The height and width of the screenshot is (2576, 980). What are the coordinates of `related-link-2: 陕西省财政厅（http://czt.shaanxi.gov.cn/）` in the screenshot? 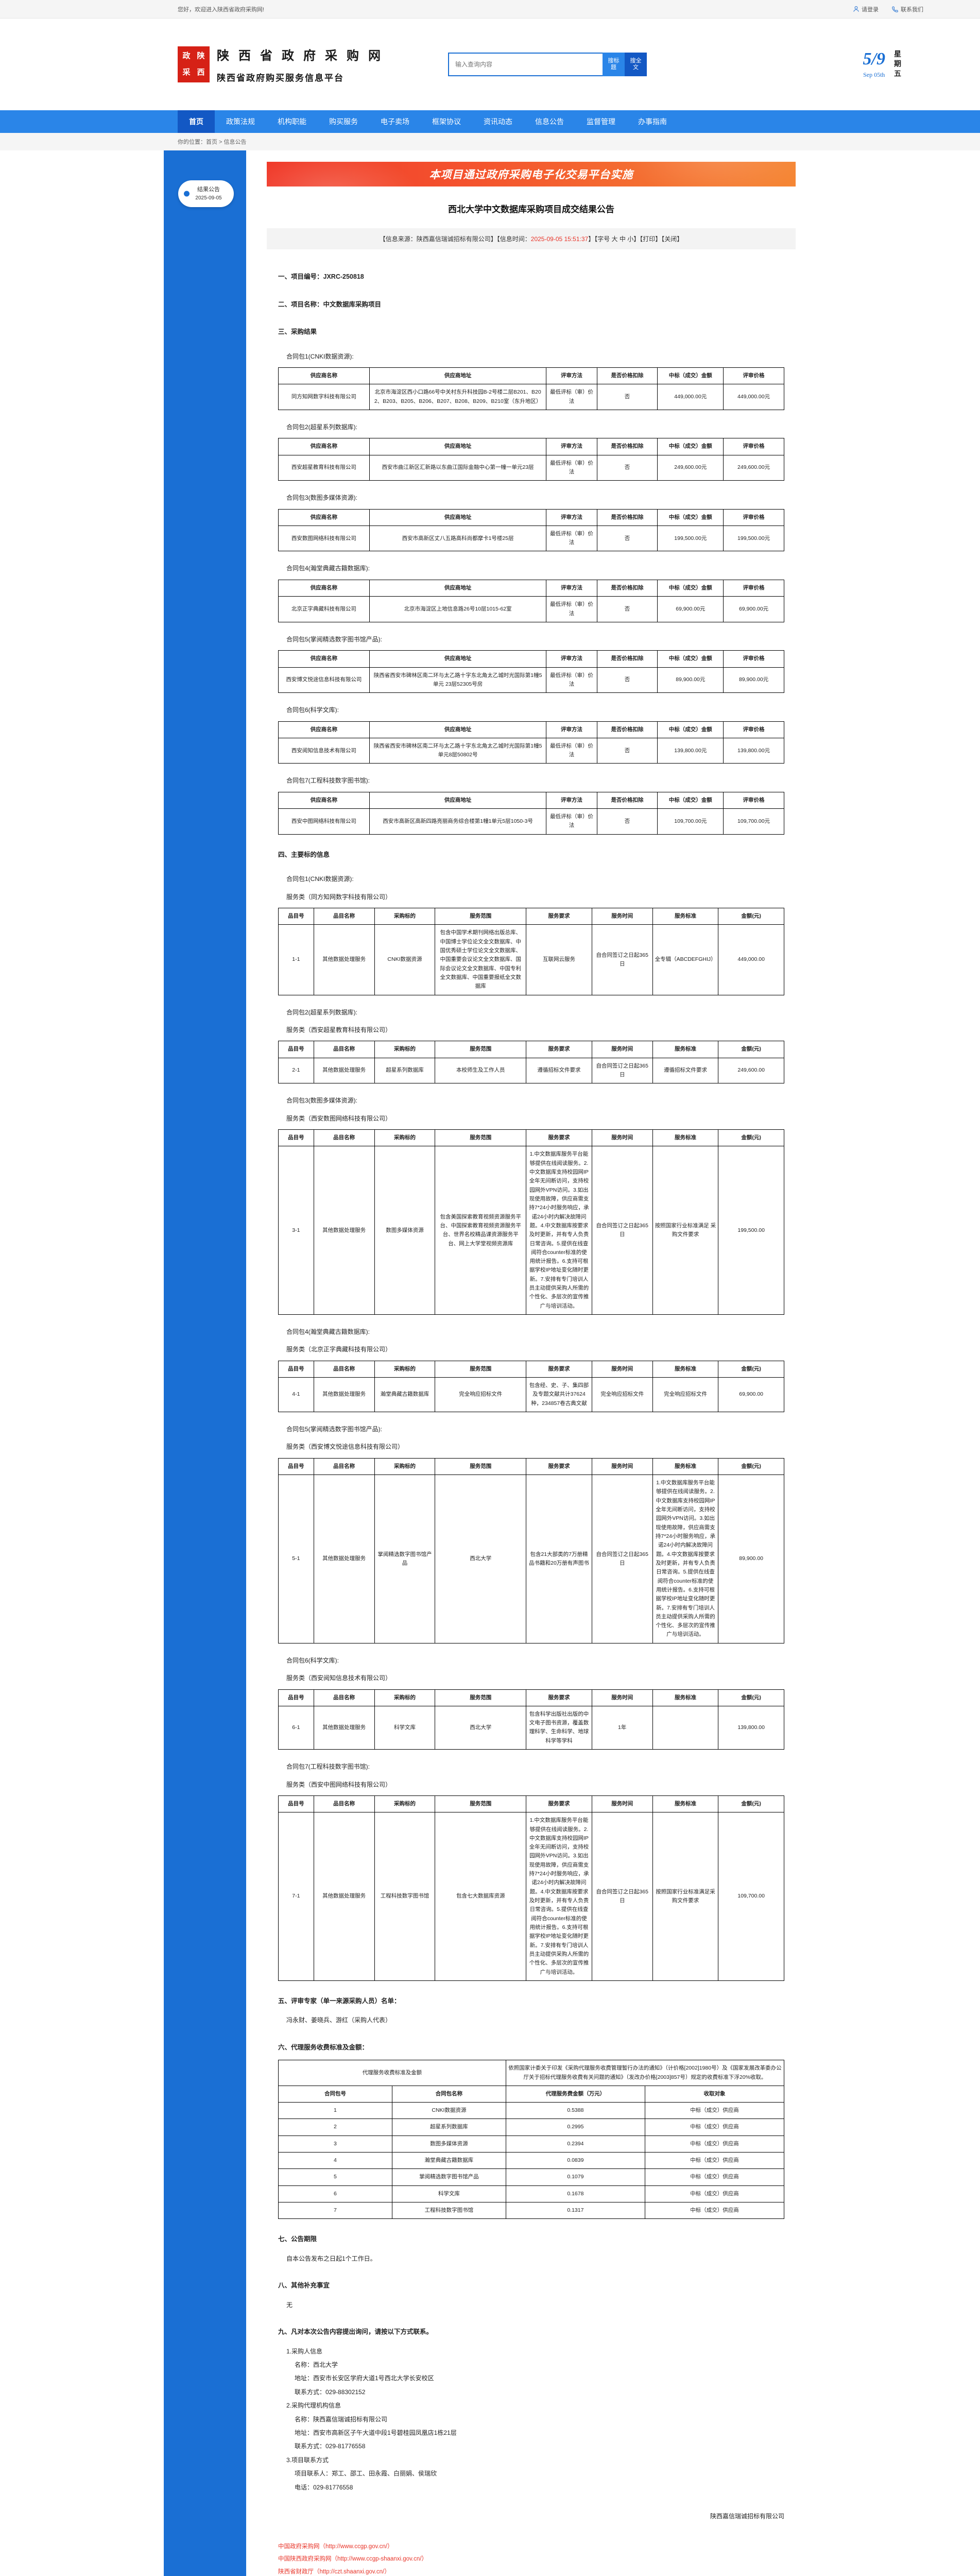 It's located at (334, 2571).